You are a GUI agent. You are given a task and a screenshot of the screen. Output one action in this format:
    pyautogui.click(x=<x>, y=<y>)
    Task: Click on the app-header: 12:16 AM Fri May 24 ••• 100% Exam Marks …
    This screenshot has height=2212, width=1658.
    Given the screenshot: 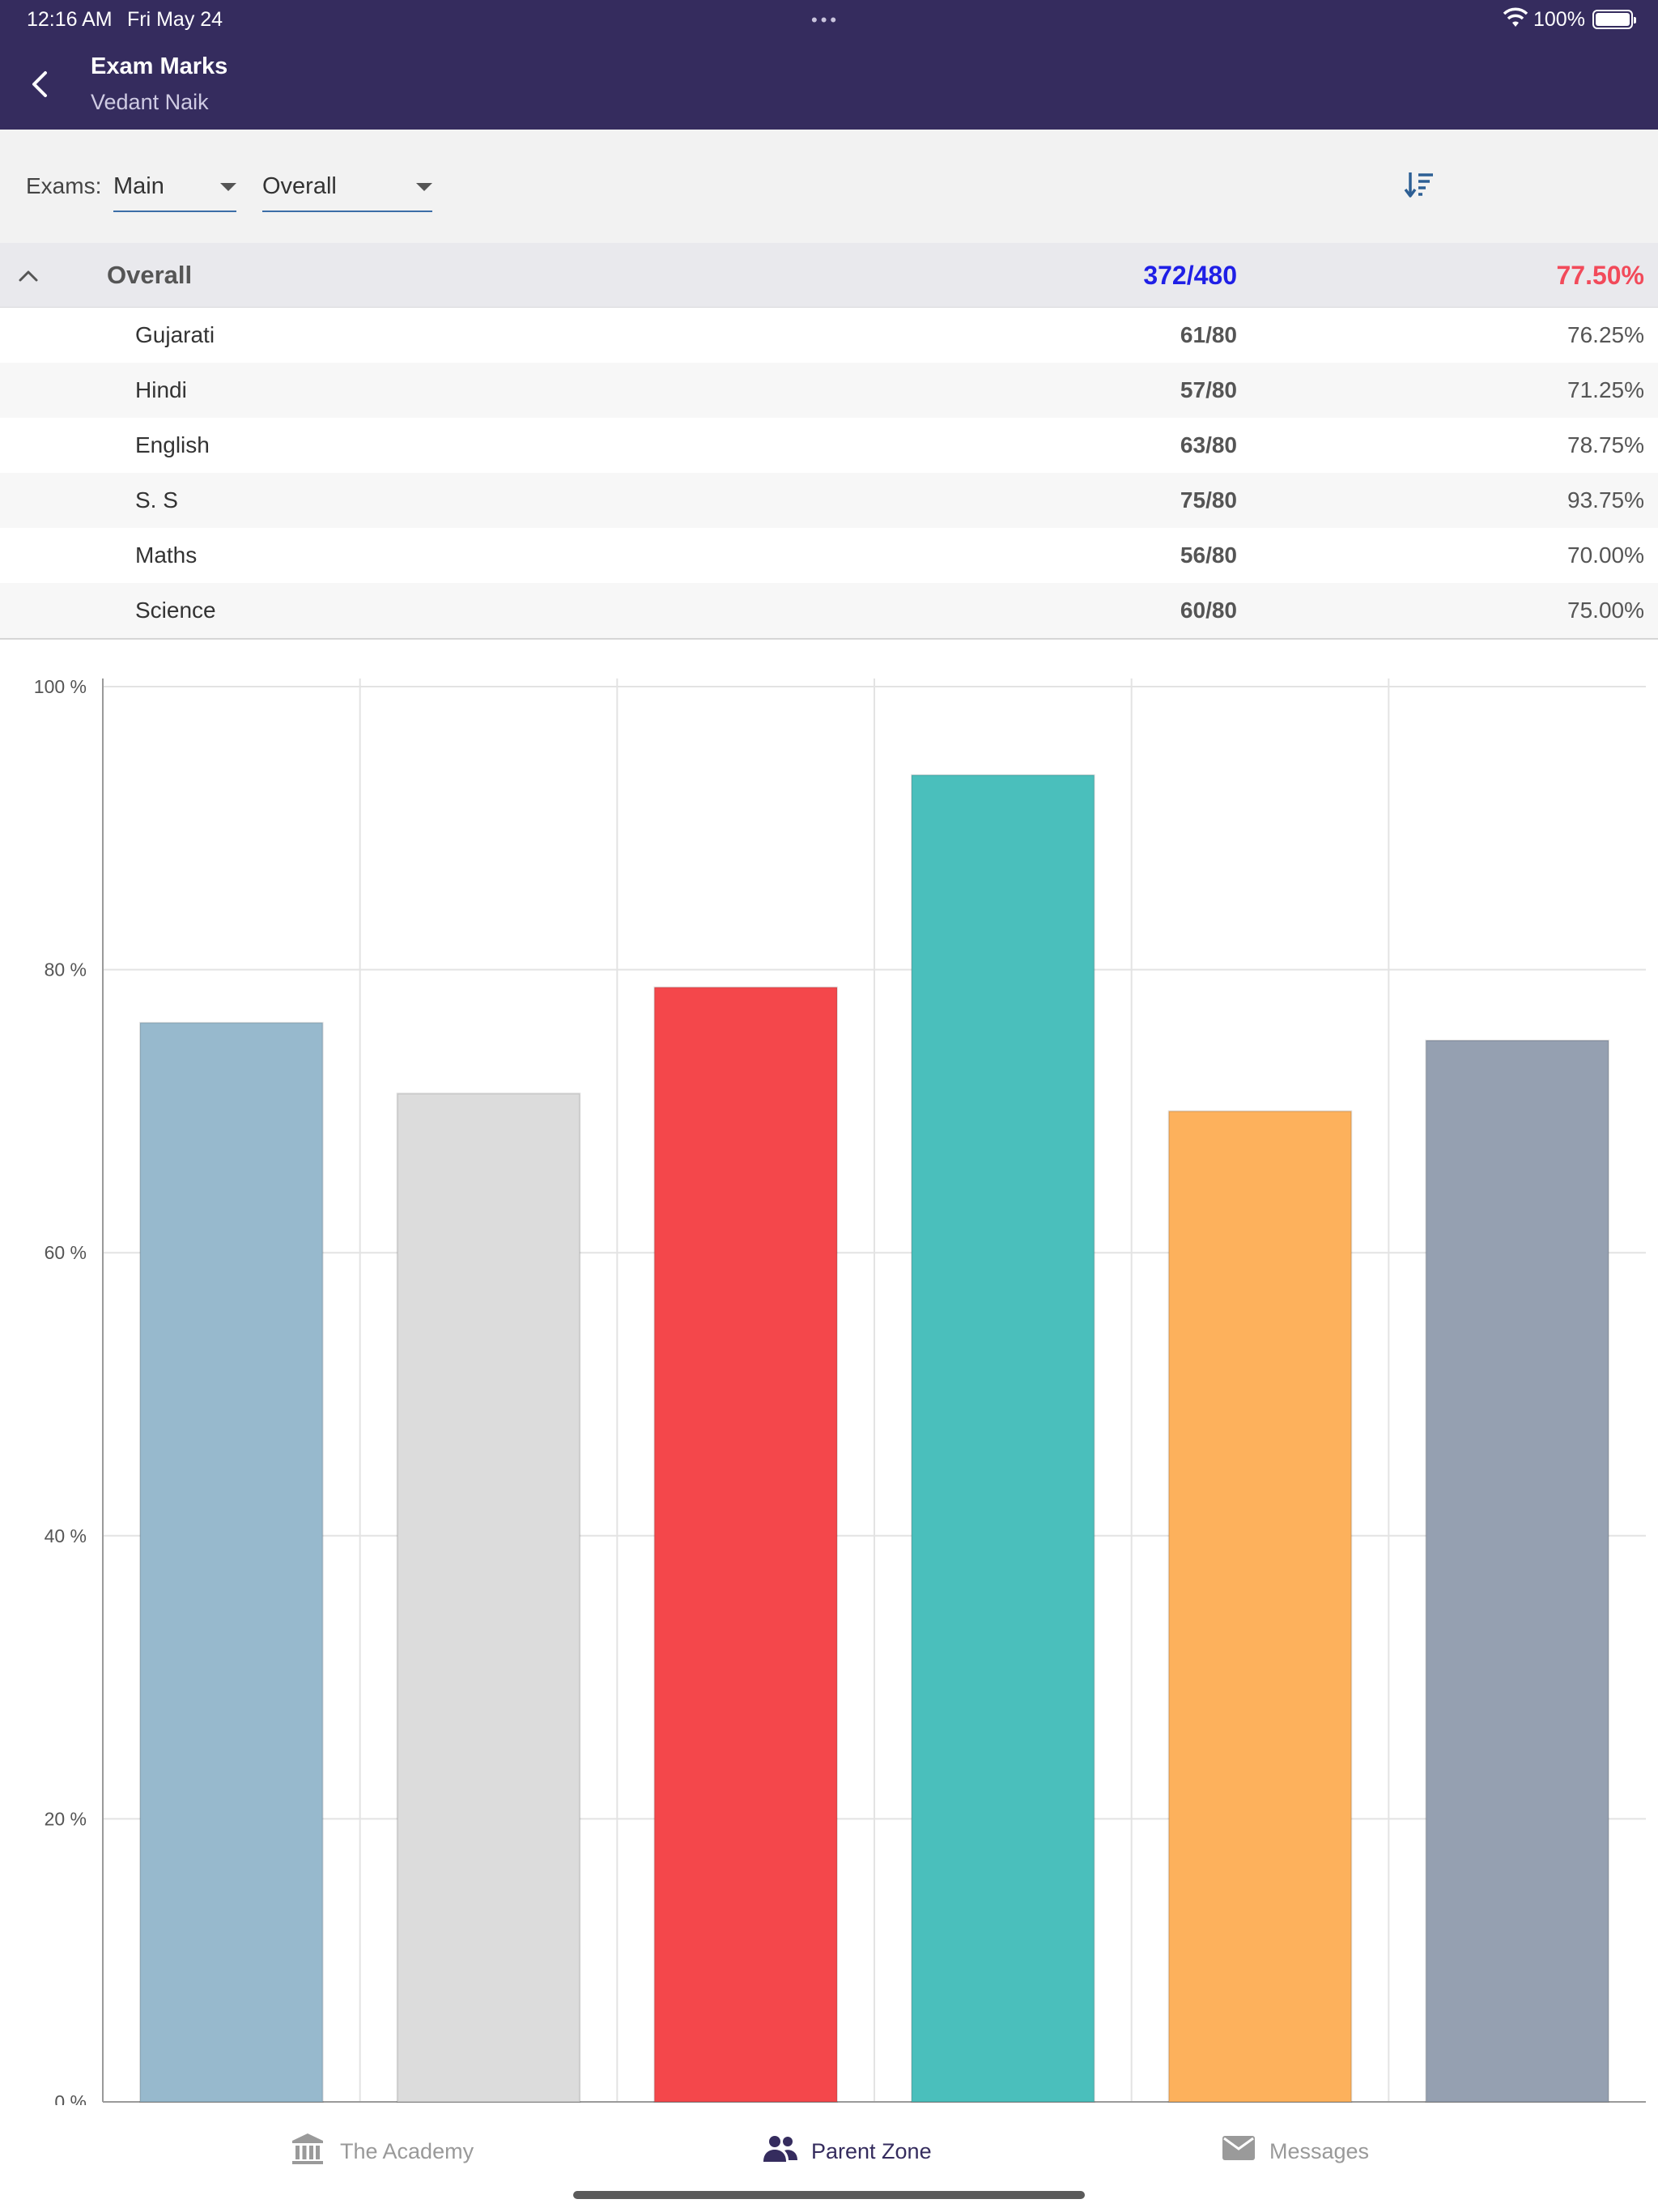 What is the action you would take?
    pyautogui.click(x=829, y=65)
    